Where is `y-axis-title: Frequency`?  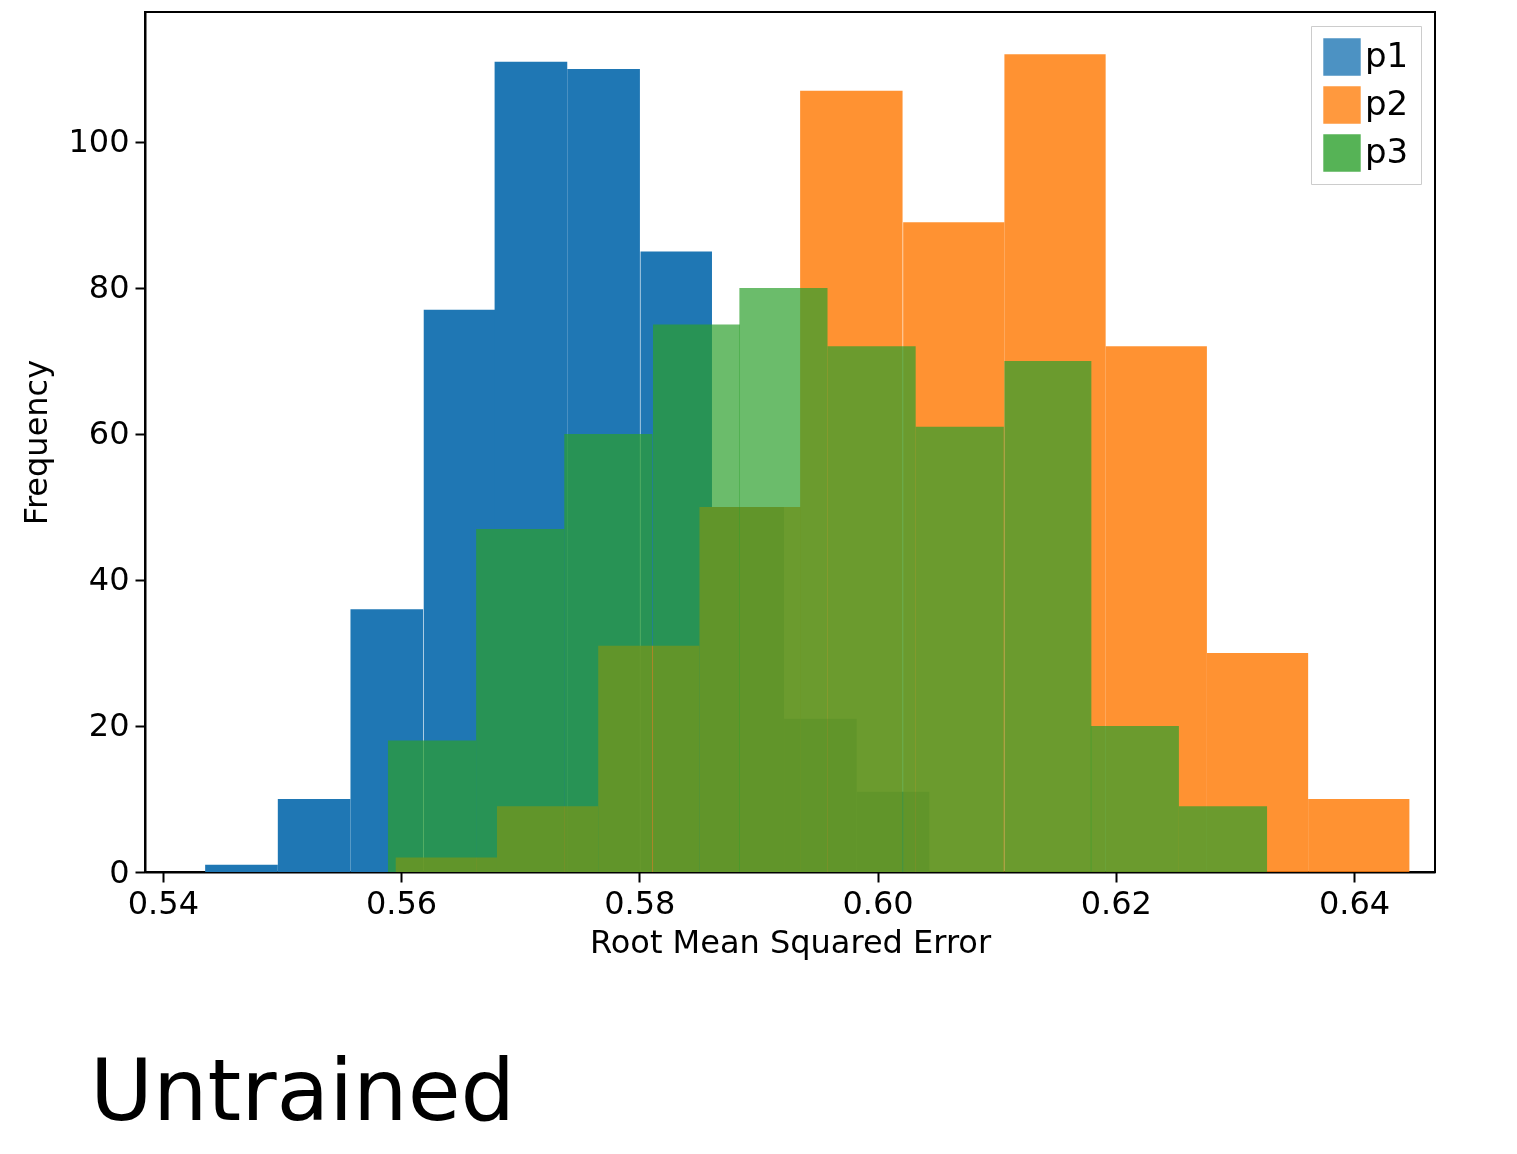 y-axis-title: Frequency is located at coordinates (36, 442).